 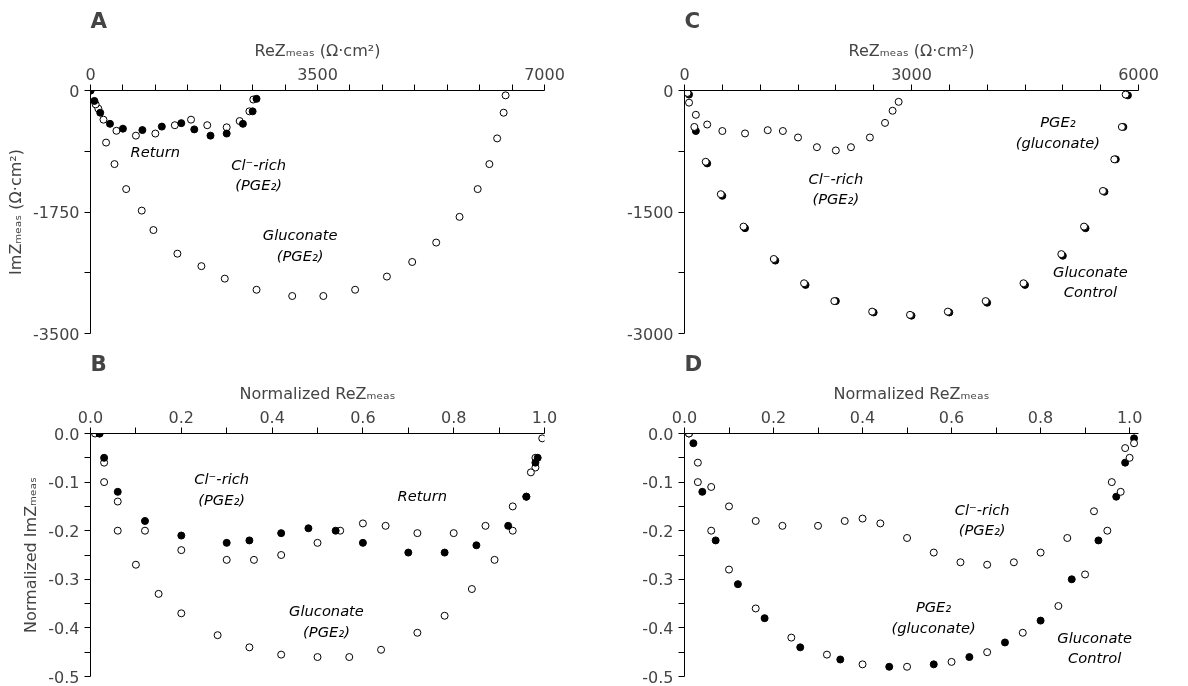 I want to click on x-tick-label: 3000, so click(x=911, y=74).